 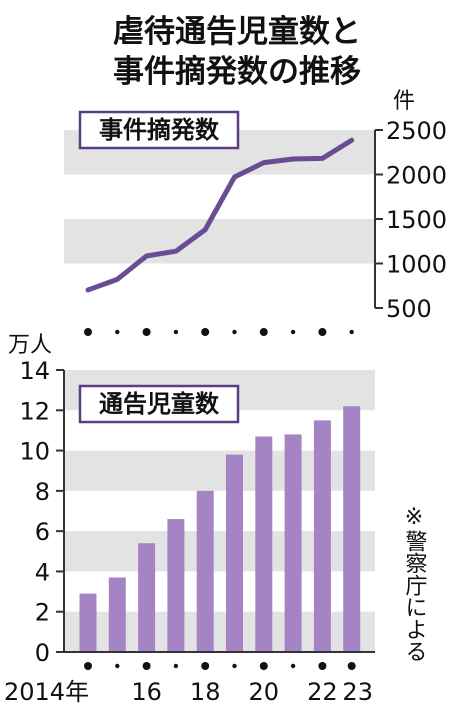 I want to click on bottom-y-tick-label: 4, so click(x=42, y=572).